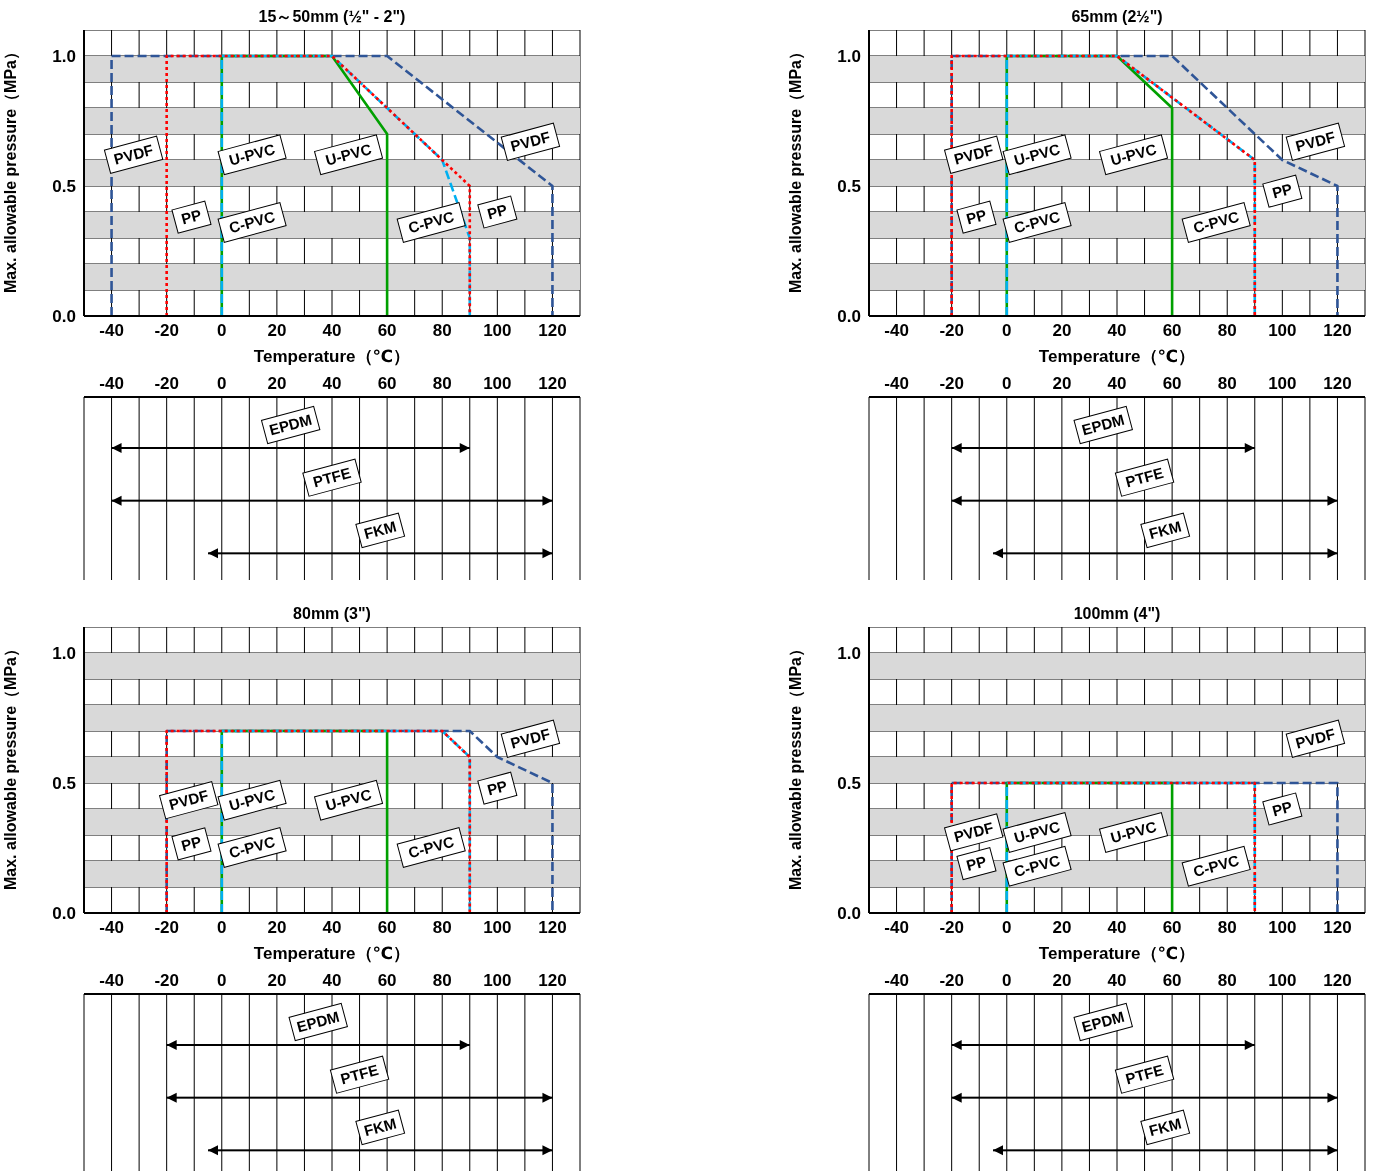  I want to click on chart-title: 100mm (4"), so click(1117, 614).